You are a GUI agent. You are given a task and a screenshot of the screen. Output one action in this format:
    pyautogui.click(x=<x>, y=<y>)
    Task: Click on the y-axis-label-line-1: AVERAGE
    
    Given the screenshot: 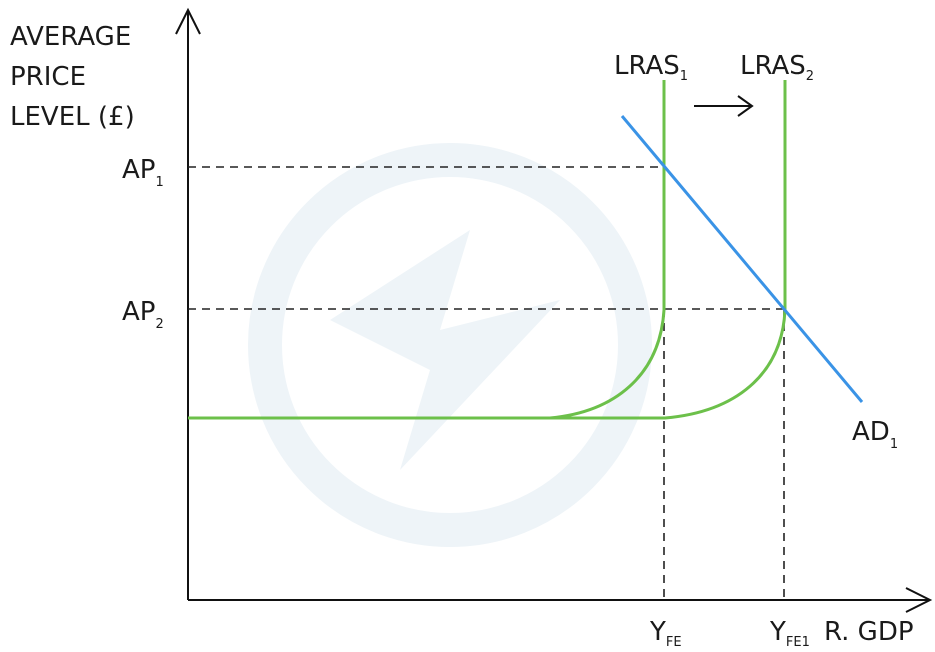 What is the action you would take?
    pyautogui.click(x=70, y=37)
    